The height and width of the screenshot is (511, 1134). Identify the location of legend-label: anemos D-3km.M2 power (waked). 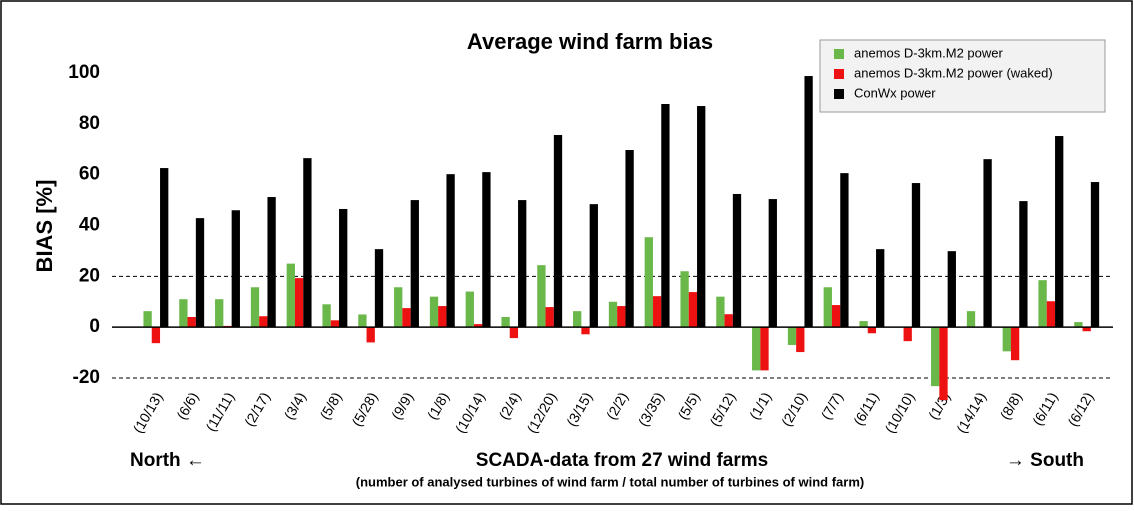
(953, 72).